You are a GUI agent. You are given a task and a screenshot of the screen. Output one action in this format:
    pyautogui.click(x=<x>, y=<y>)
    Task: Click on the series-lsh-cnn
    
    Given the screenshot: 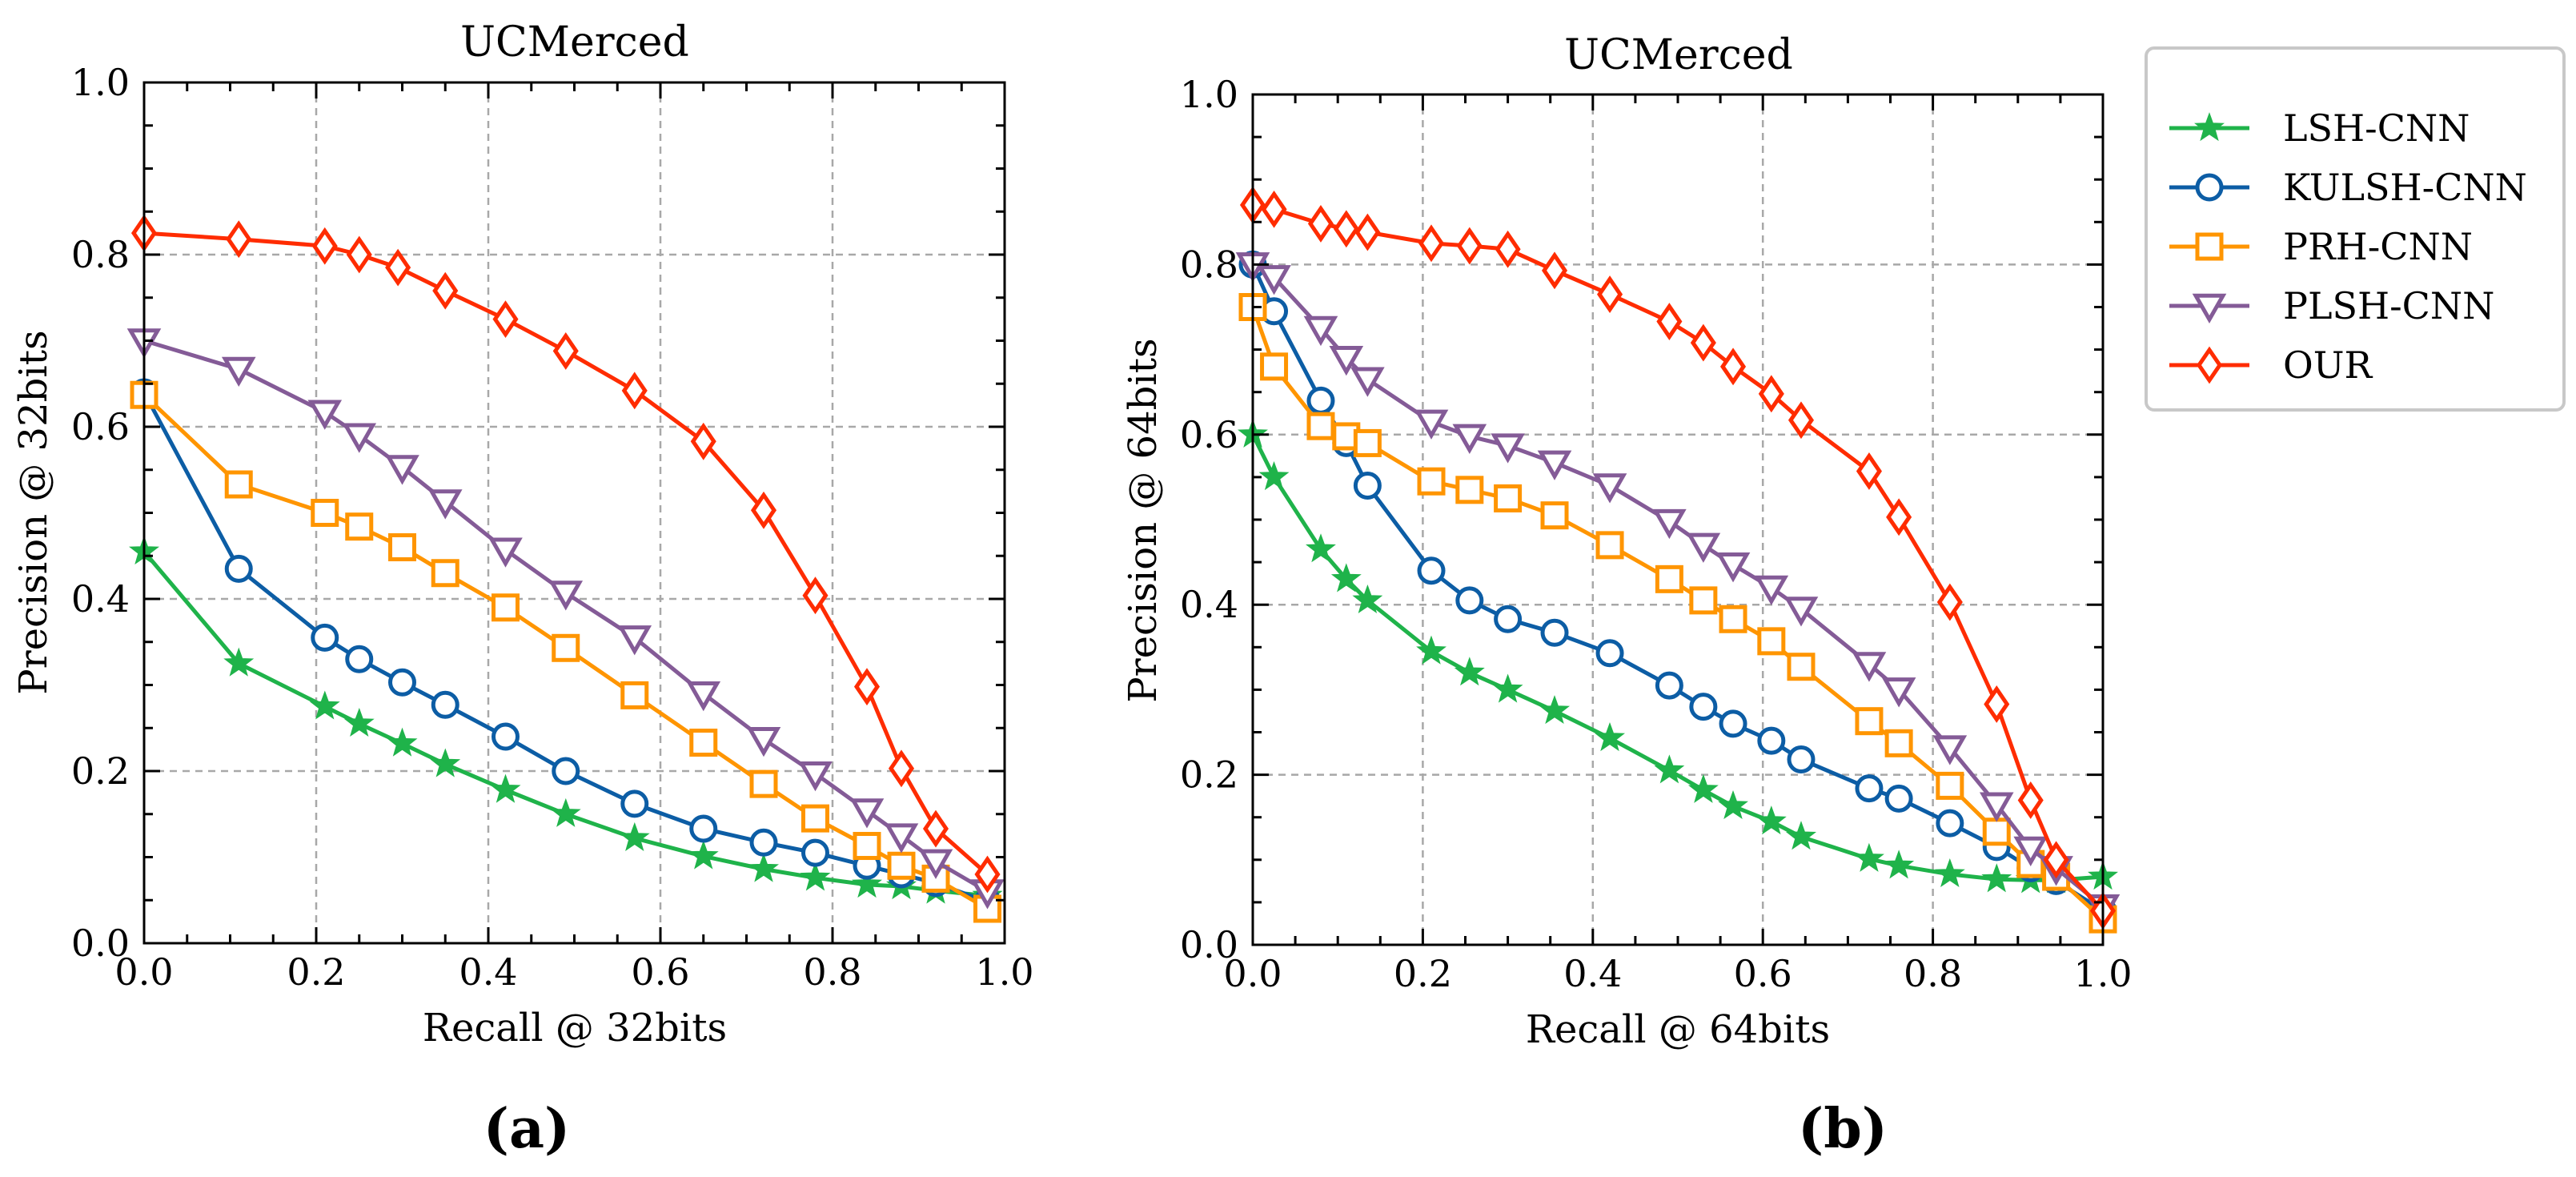 What is the action you would take?
    pyautogui.click(x=1678, y=656)
    